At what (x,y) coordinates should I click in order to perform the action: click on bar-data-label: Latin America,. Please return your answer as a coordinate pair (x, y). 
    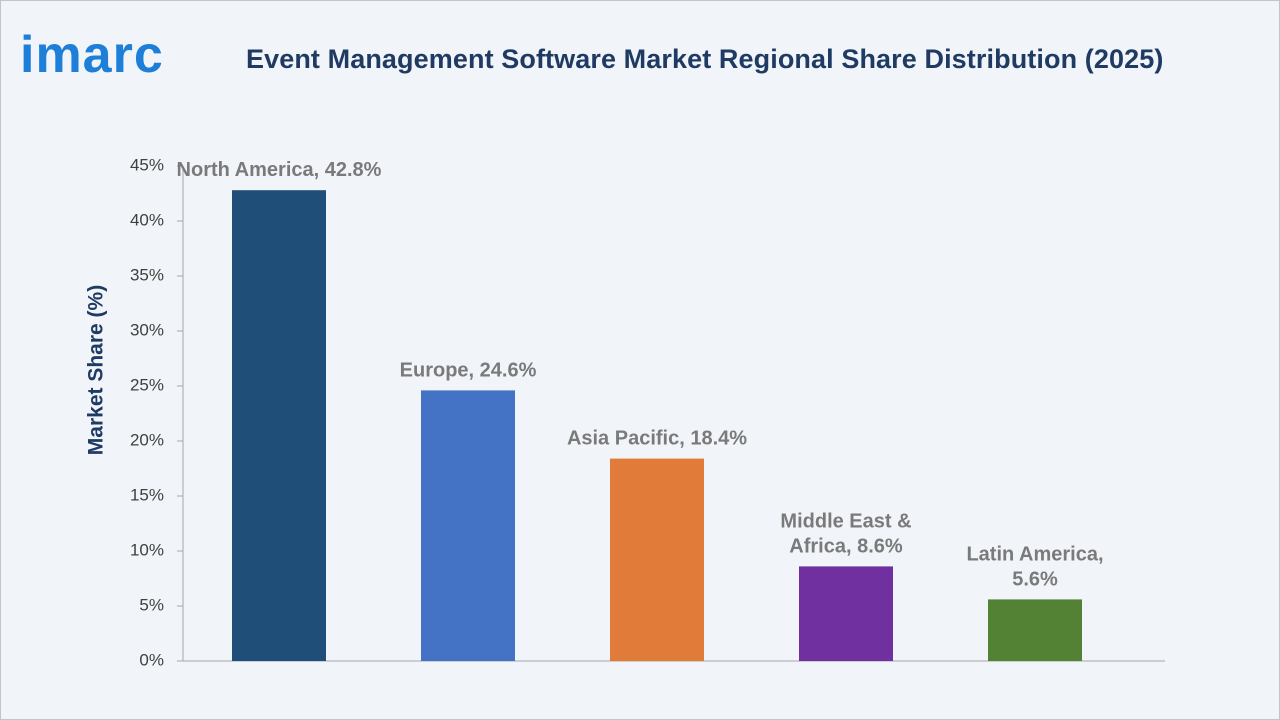
    Looking at the image, I should click on (1034, 554).